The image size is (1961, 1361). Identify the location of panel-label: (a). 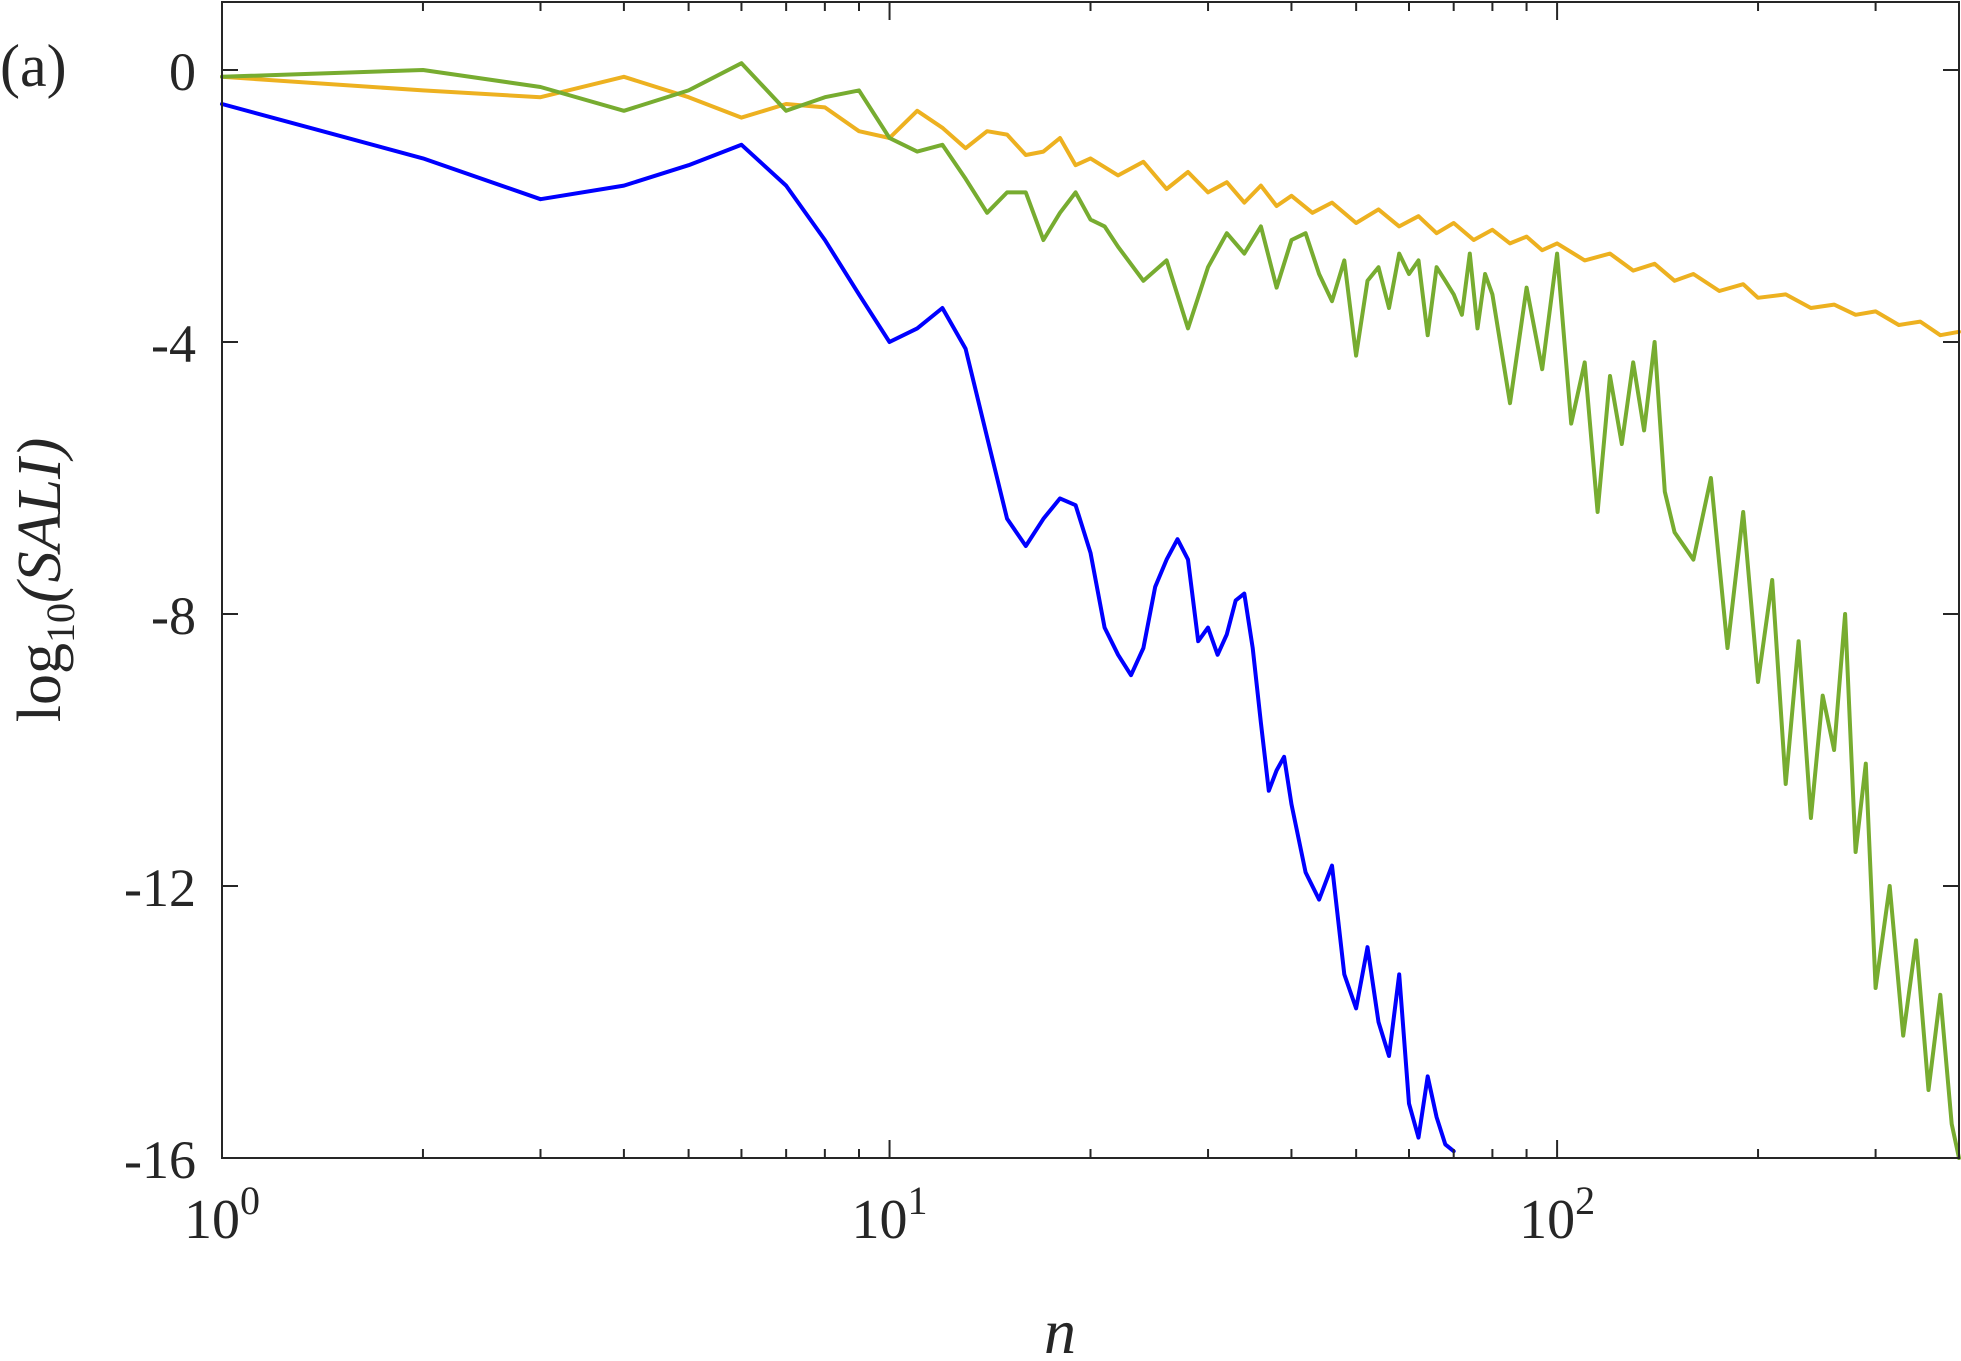
(33, 66).